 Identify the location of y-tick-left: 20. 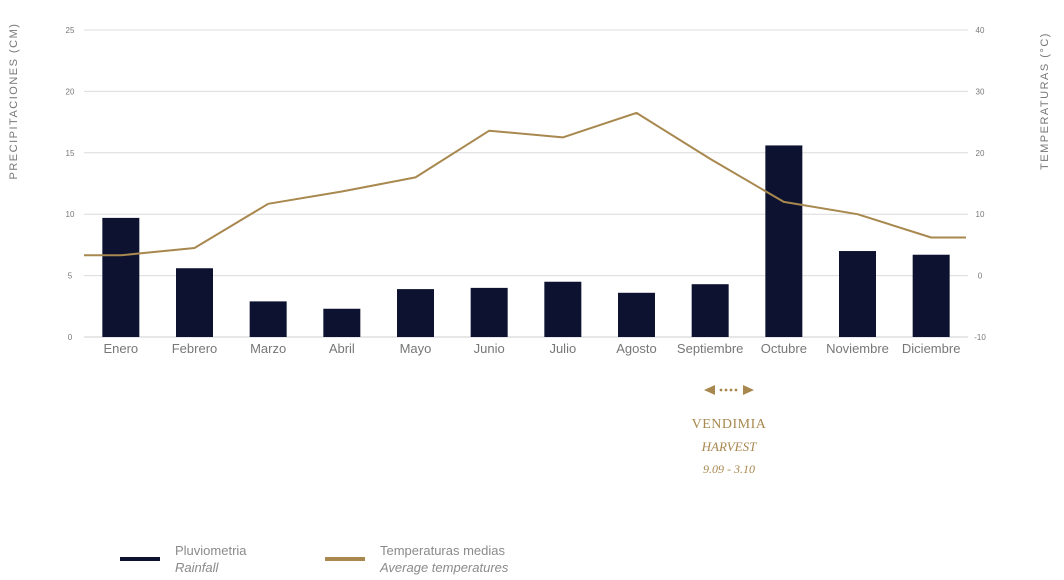
(70, 91).